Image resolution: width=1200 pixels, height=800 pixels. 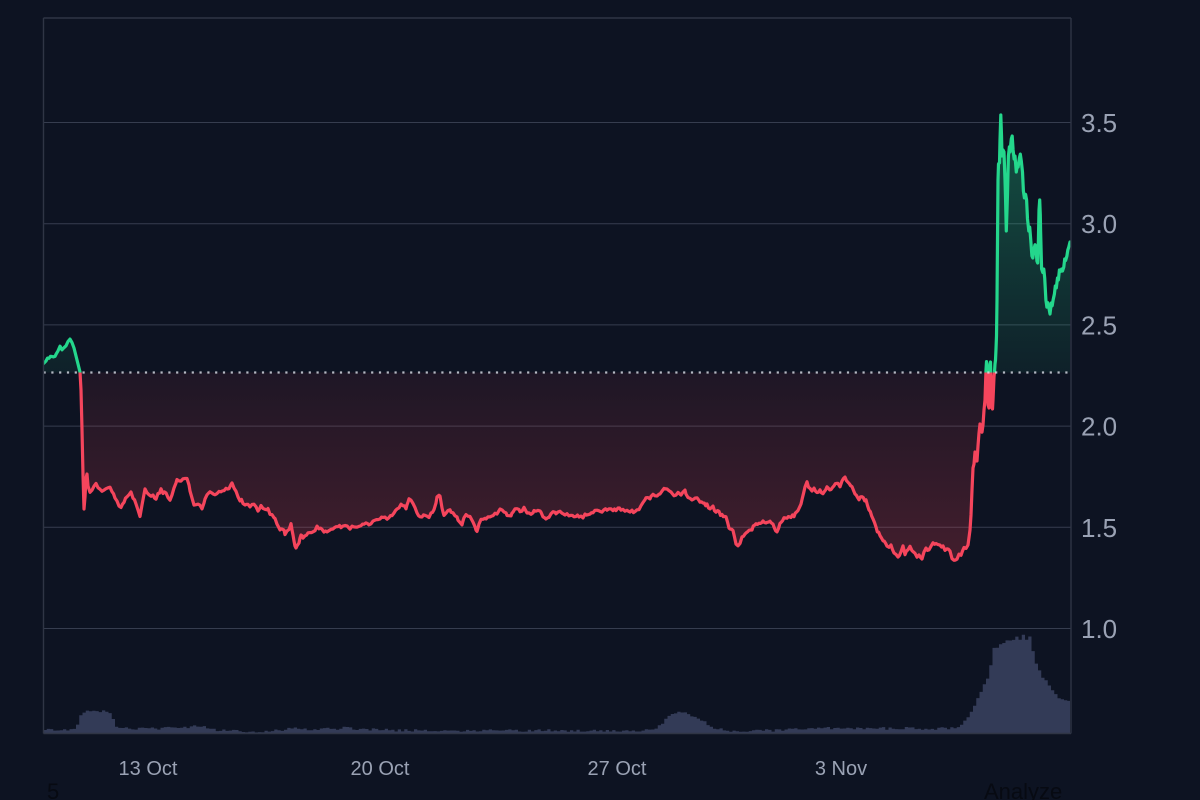 What do you see at coordinates (1099, 629) in the screenshot?
I see `svg-text: 1.0` at bounding box center [1099, 629].